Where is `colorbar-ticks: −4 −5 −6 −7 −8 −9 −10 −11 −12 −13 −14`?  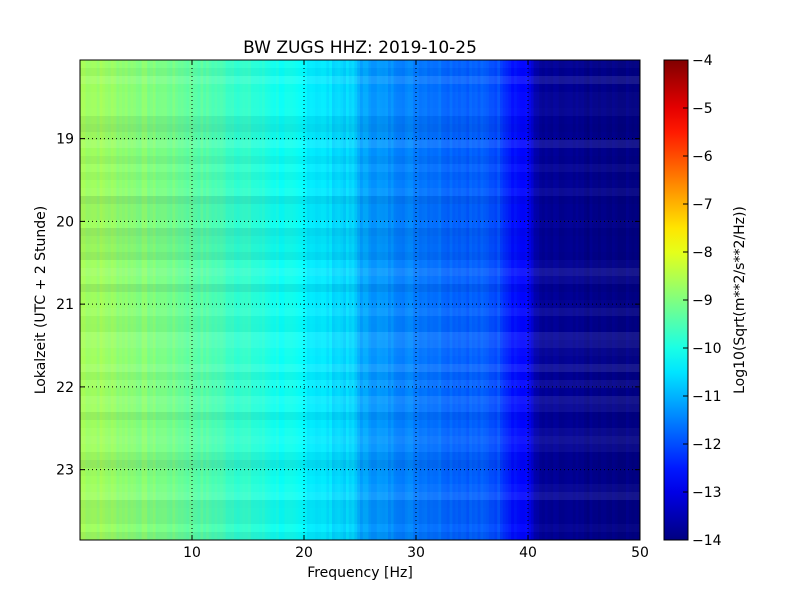 colorbar-ticks: −4 −5 −6 −7 −8 −9 −10 −11 −12 −13 −14 is located at coordinates (702, 301).